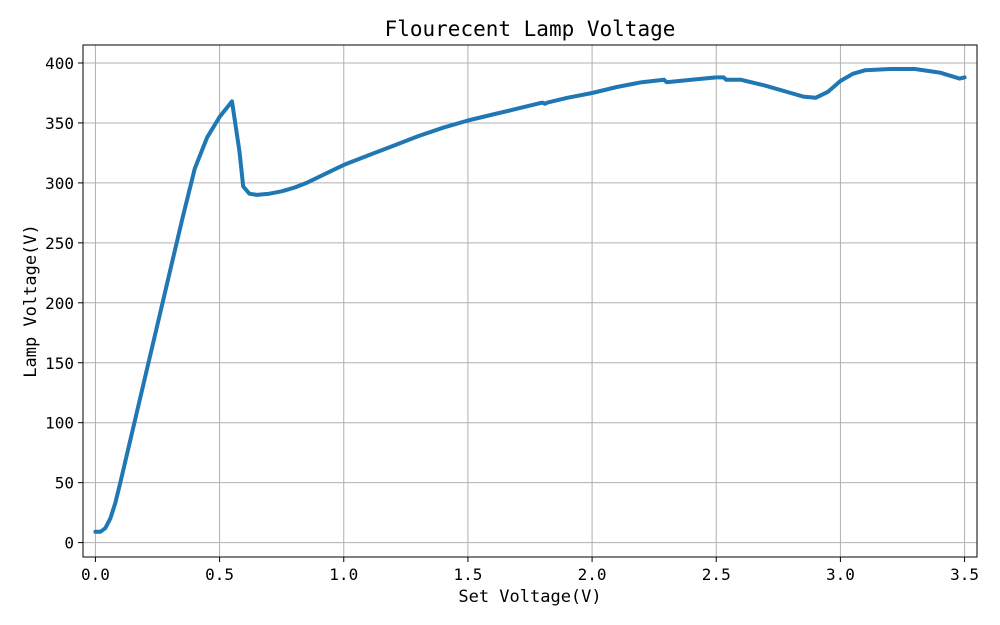 The image size is (1000, 625). What do you see at coordinates (59, 183) in the screenshot?
I see `y-tick-label: 300` at bounding box center [59, 183].